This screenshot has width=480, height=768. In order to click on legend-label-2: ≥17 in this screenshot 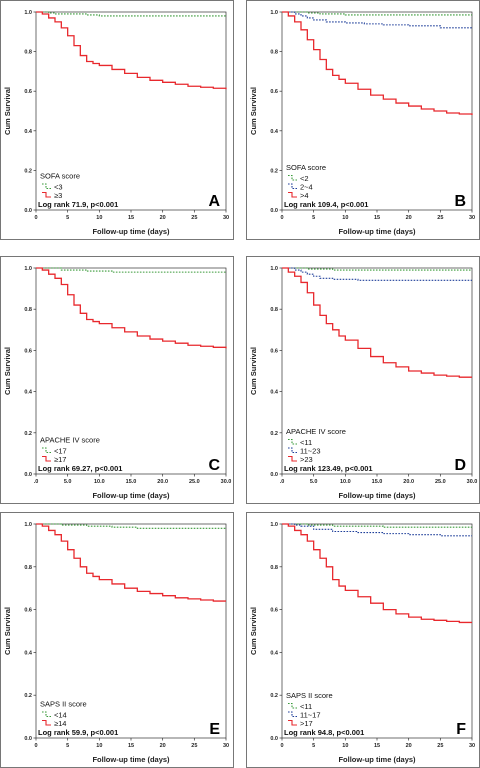, I will do `click(60, 459)`.